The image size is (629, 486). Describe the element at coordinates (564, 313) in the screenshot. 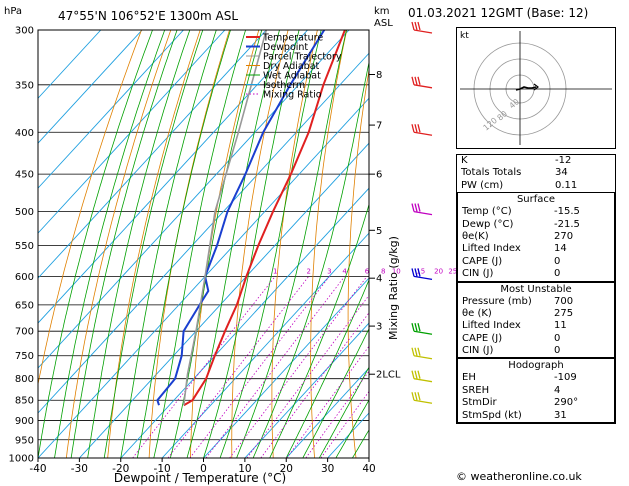

I see `most-unstable-value: 275` at that location.